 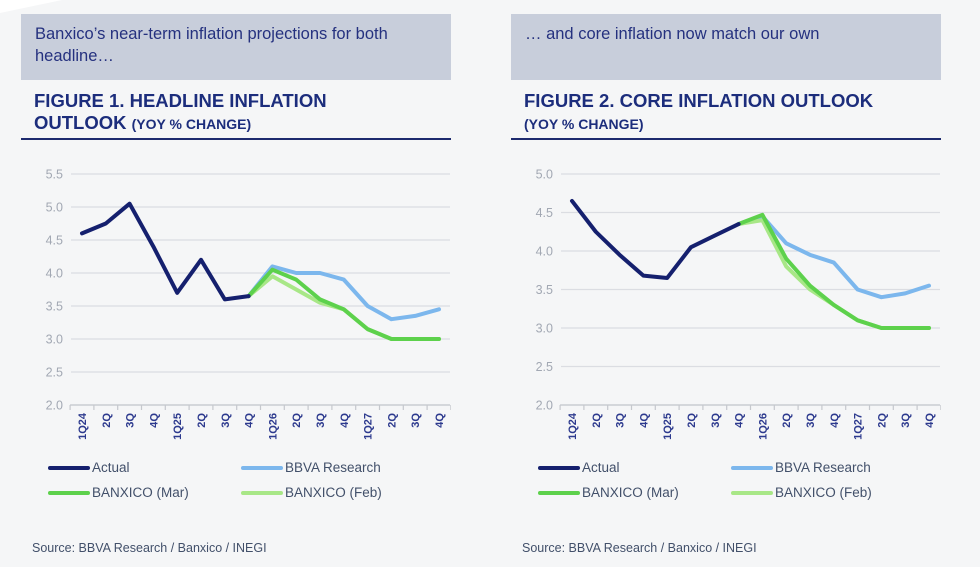 What do you see at coordinates (80, 122) in the screenshot?
I see `figure-1-title-line2: OUTLOOK` at bounding box center [80, 122].